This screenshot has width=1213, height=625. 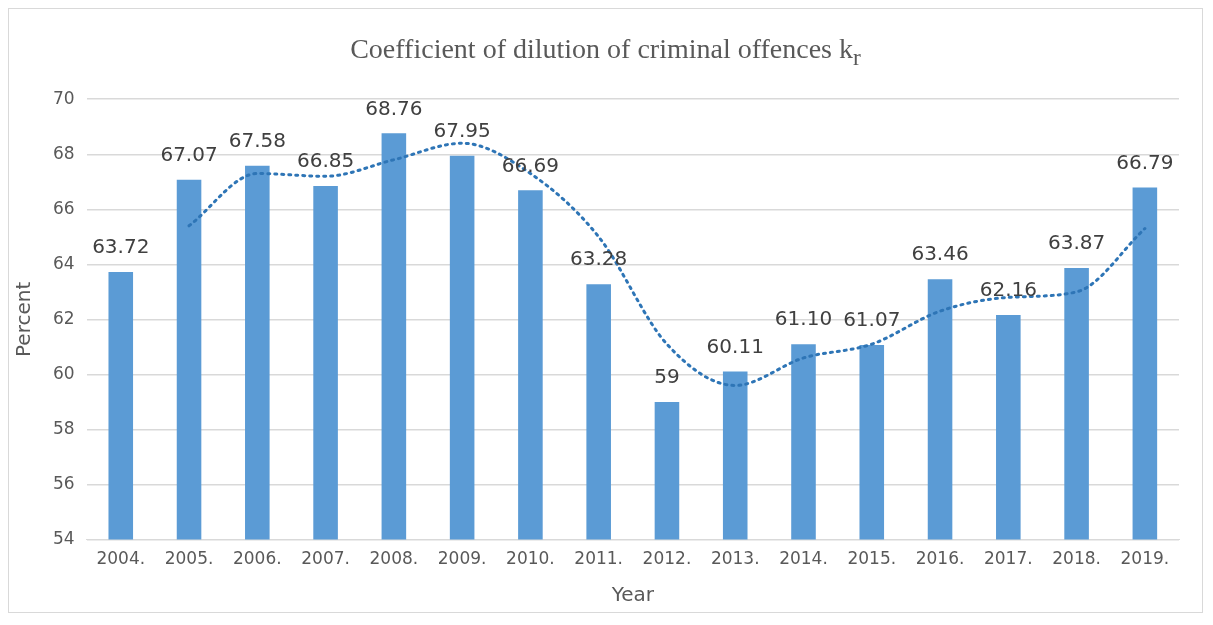 I want to click on y-tick-label: 66, so click(x=63, y=207).